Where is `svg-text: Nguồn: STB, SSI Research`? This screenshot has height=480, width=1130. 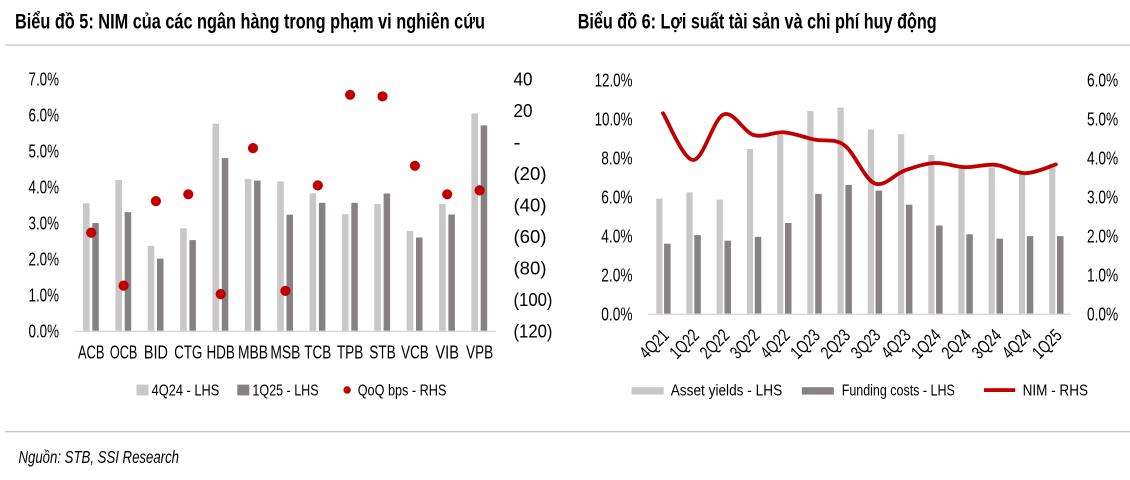
svg-text: Nguồn: STB, SSI Research is located at coordinates (99, 457).